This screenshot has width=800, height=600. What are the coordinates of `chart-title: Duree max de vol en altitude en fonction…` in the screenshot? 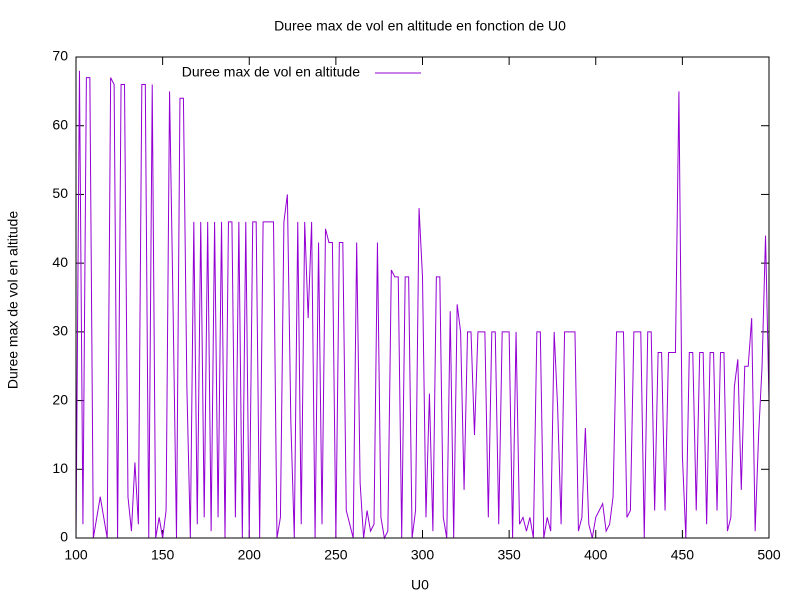 It's located at (420, 26).